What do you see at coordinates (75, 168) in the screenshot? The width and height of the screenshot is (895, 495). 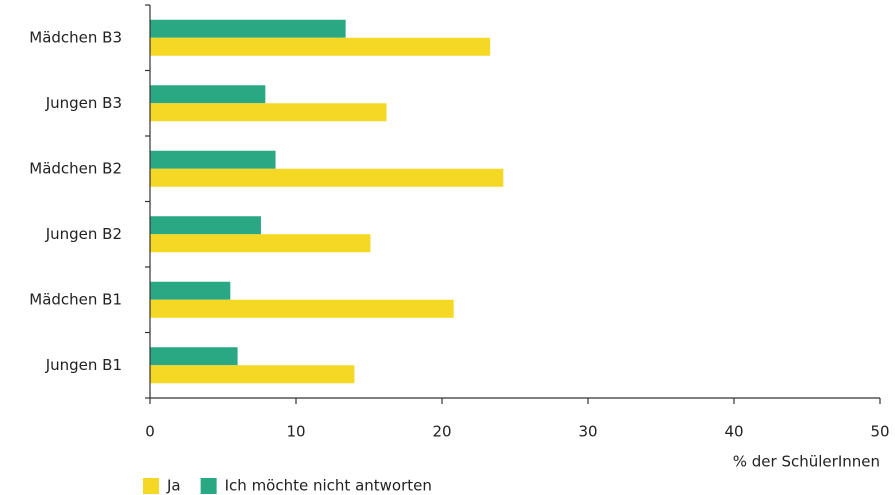 I see `y-tick-label: Mädchen B2` at bounding box center [75, 168].